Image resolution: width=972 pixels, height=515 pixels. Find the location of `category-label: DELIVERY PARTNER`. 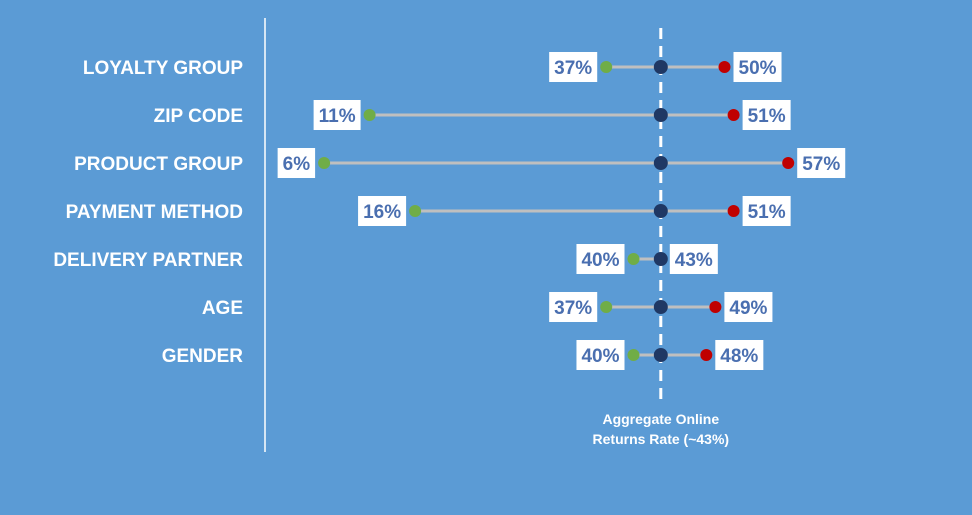

category-label: DELIVERY PARTNER is located at coordinates (148, 260).